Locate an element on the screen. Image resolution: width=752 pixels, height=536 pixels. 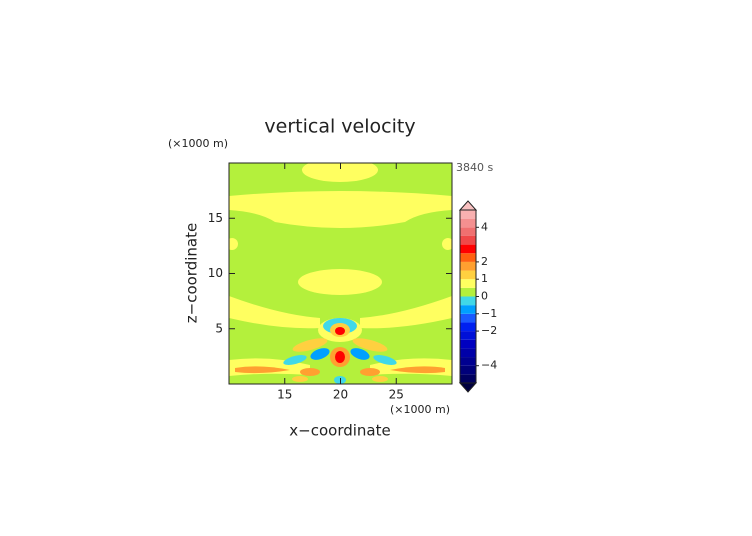
colorbar-tick-label: 2 is located at coordinates (484, 261).